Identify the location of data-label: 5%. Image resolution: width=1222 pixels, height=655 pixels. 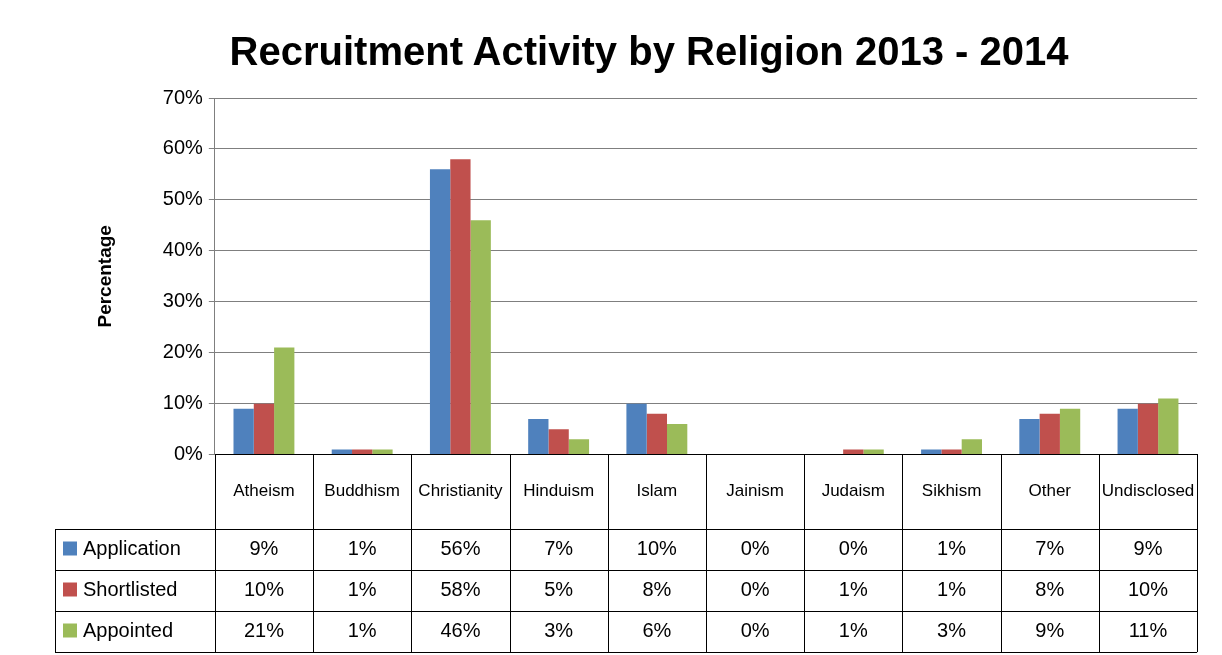
(559, 589).